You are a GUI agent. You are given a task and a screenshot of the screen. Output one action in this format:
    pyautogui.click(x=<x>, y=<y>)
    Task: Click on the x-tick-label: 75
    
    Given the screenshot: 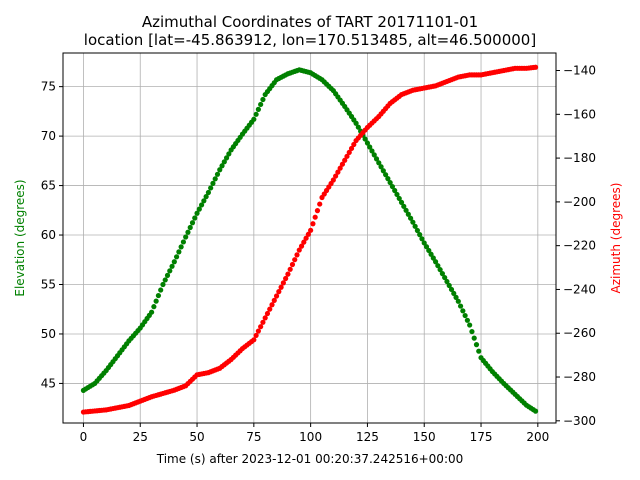 What is the action you would take?
    pyautogui.click(x=253, y=437)
    